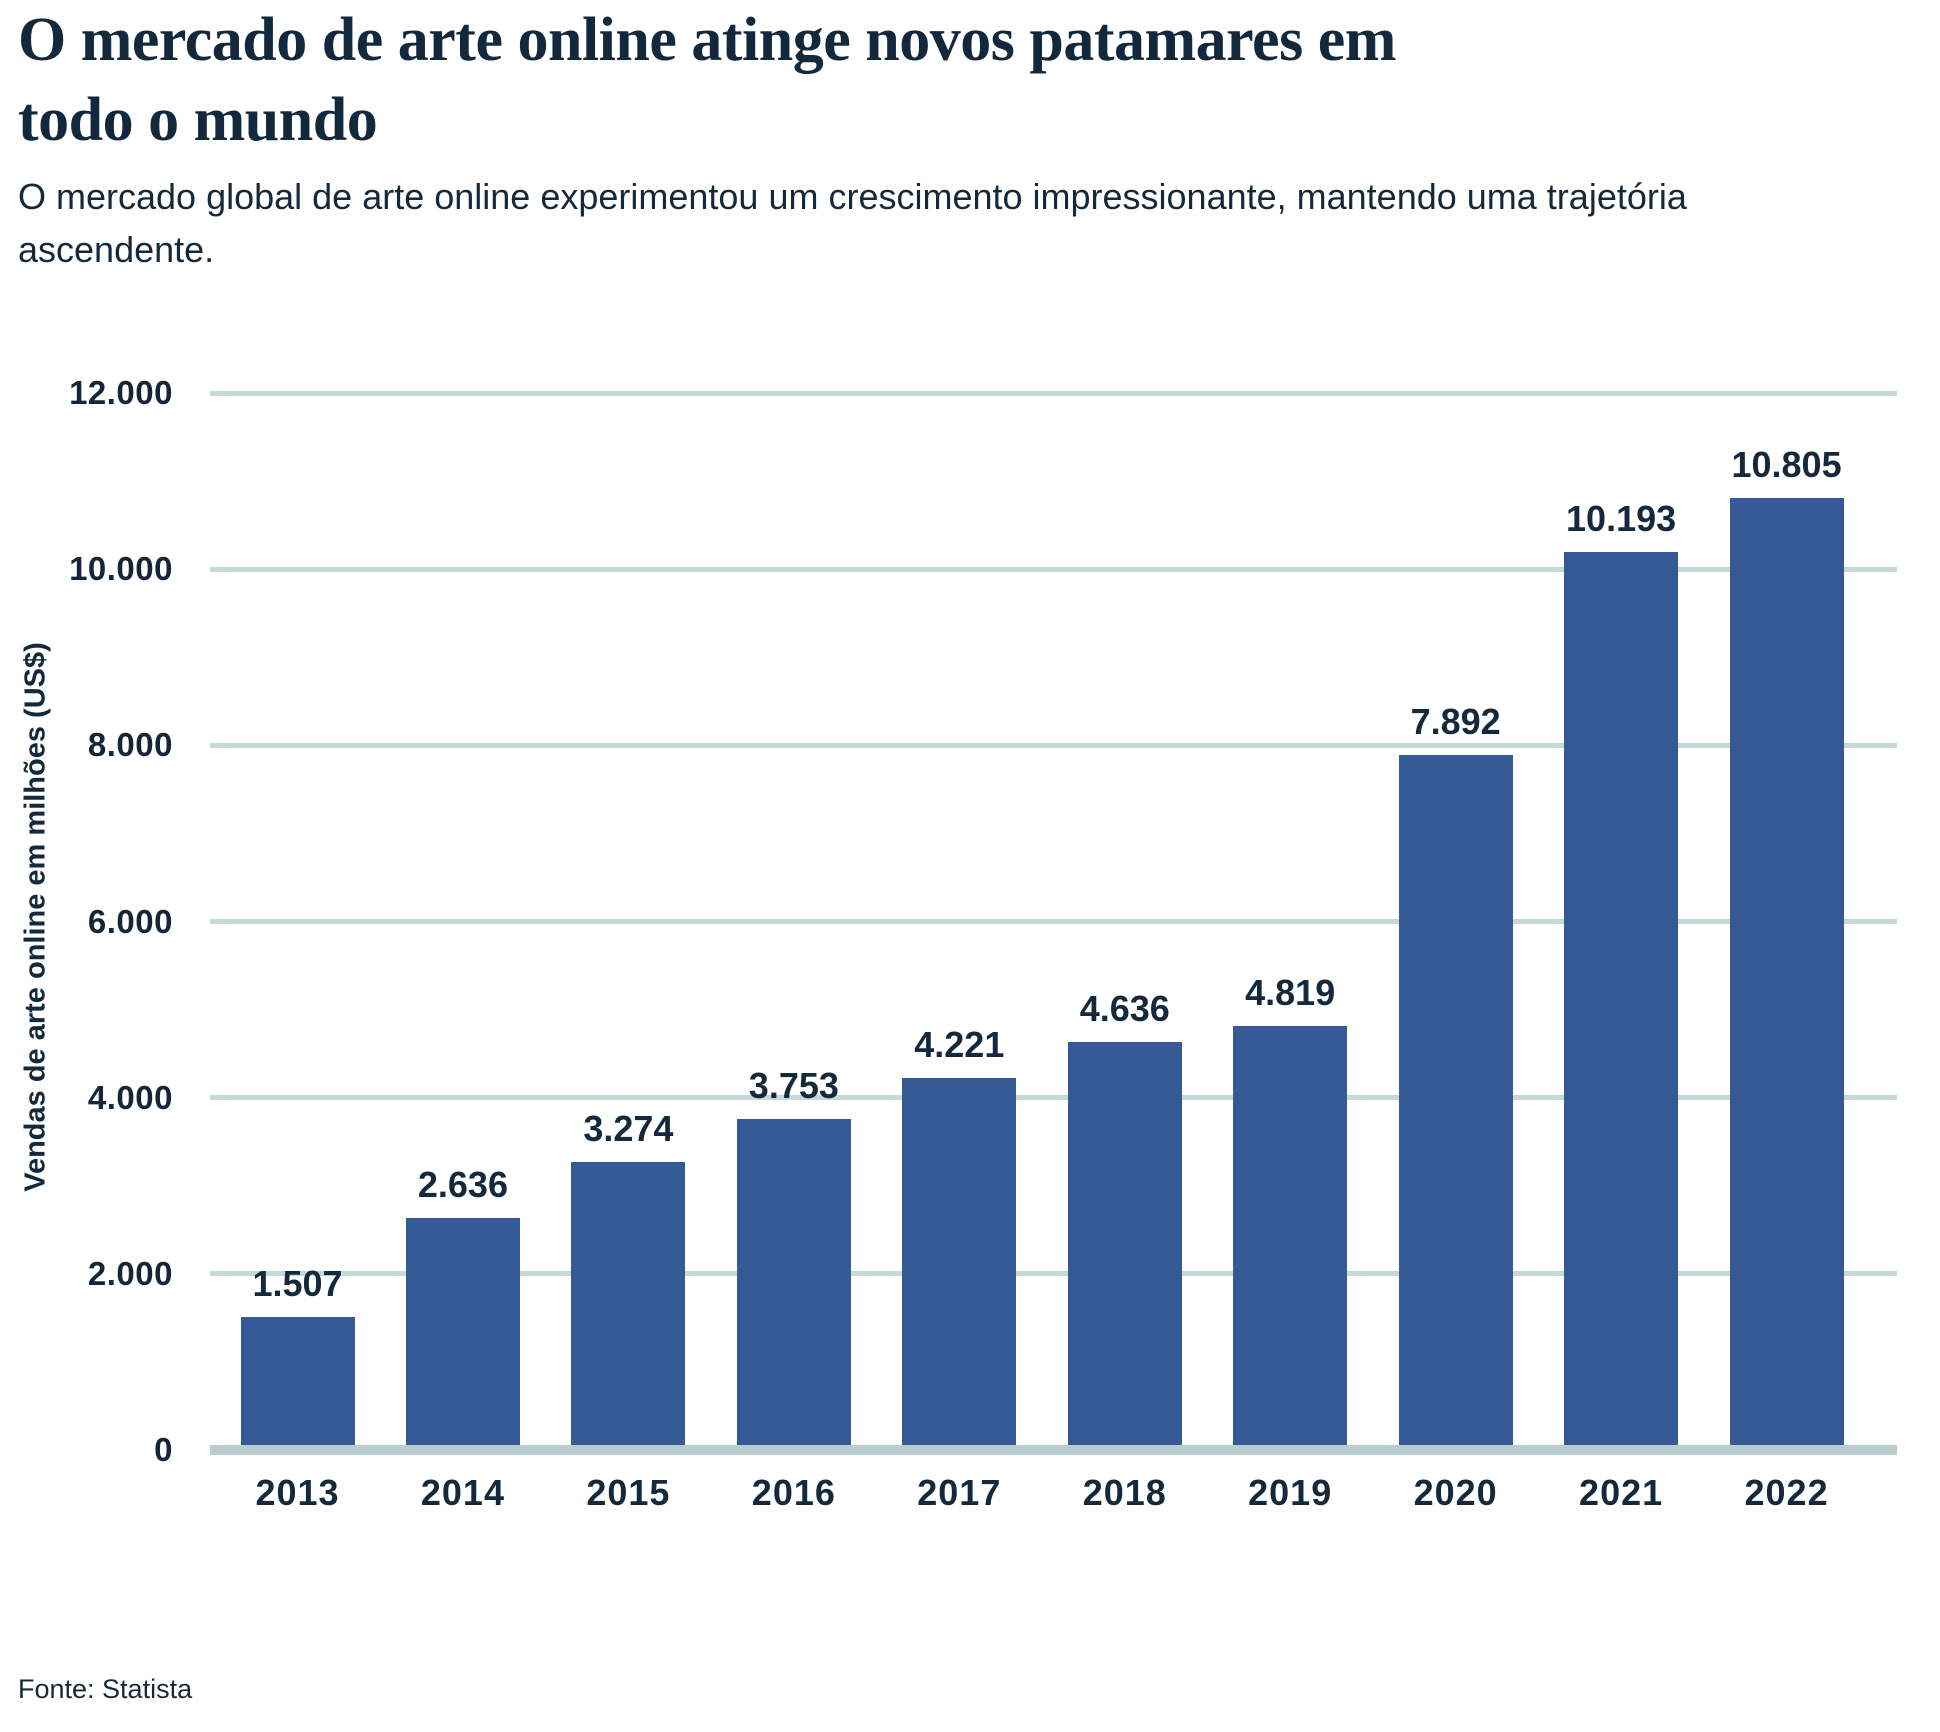  Describe the element at coordinates (462, 1492) in the screenshot. I see `x-axis-tick-label-2014: 2014` at that location.